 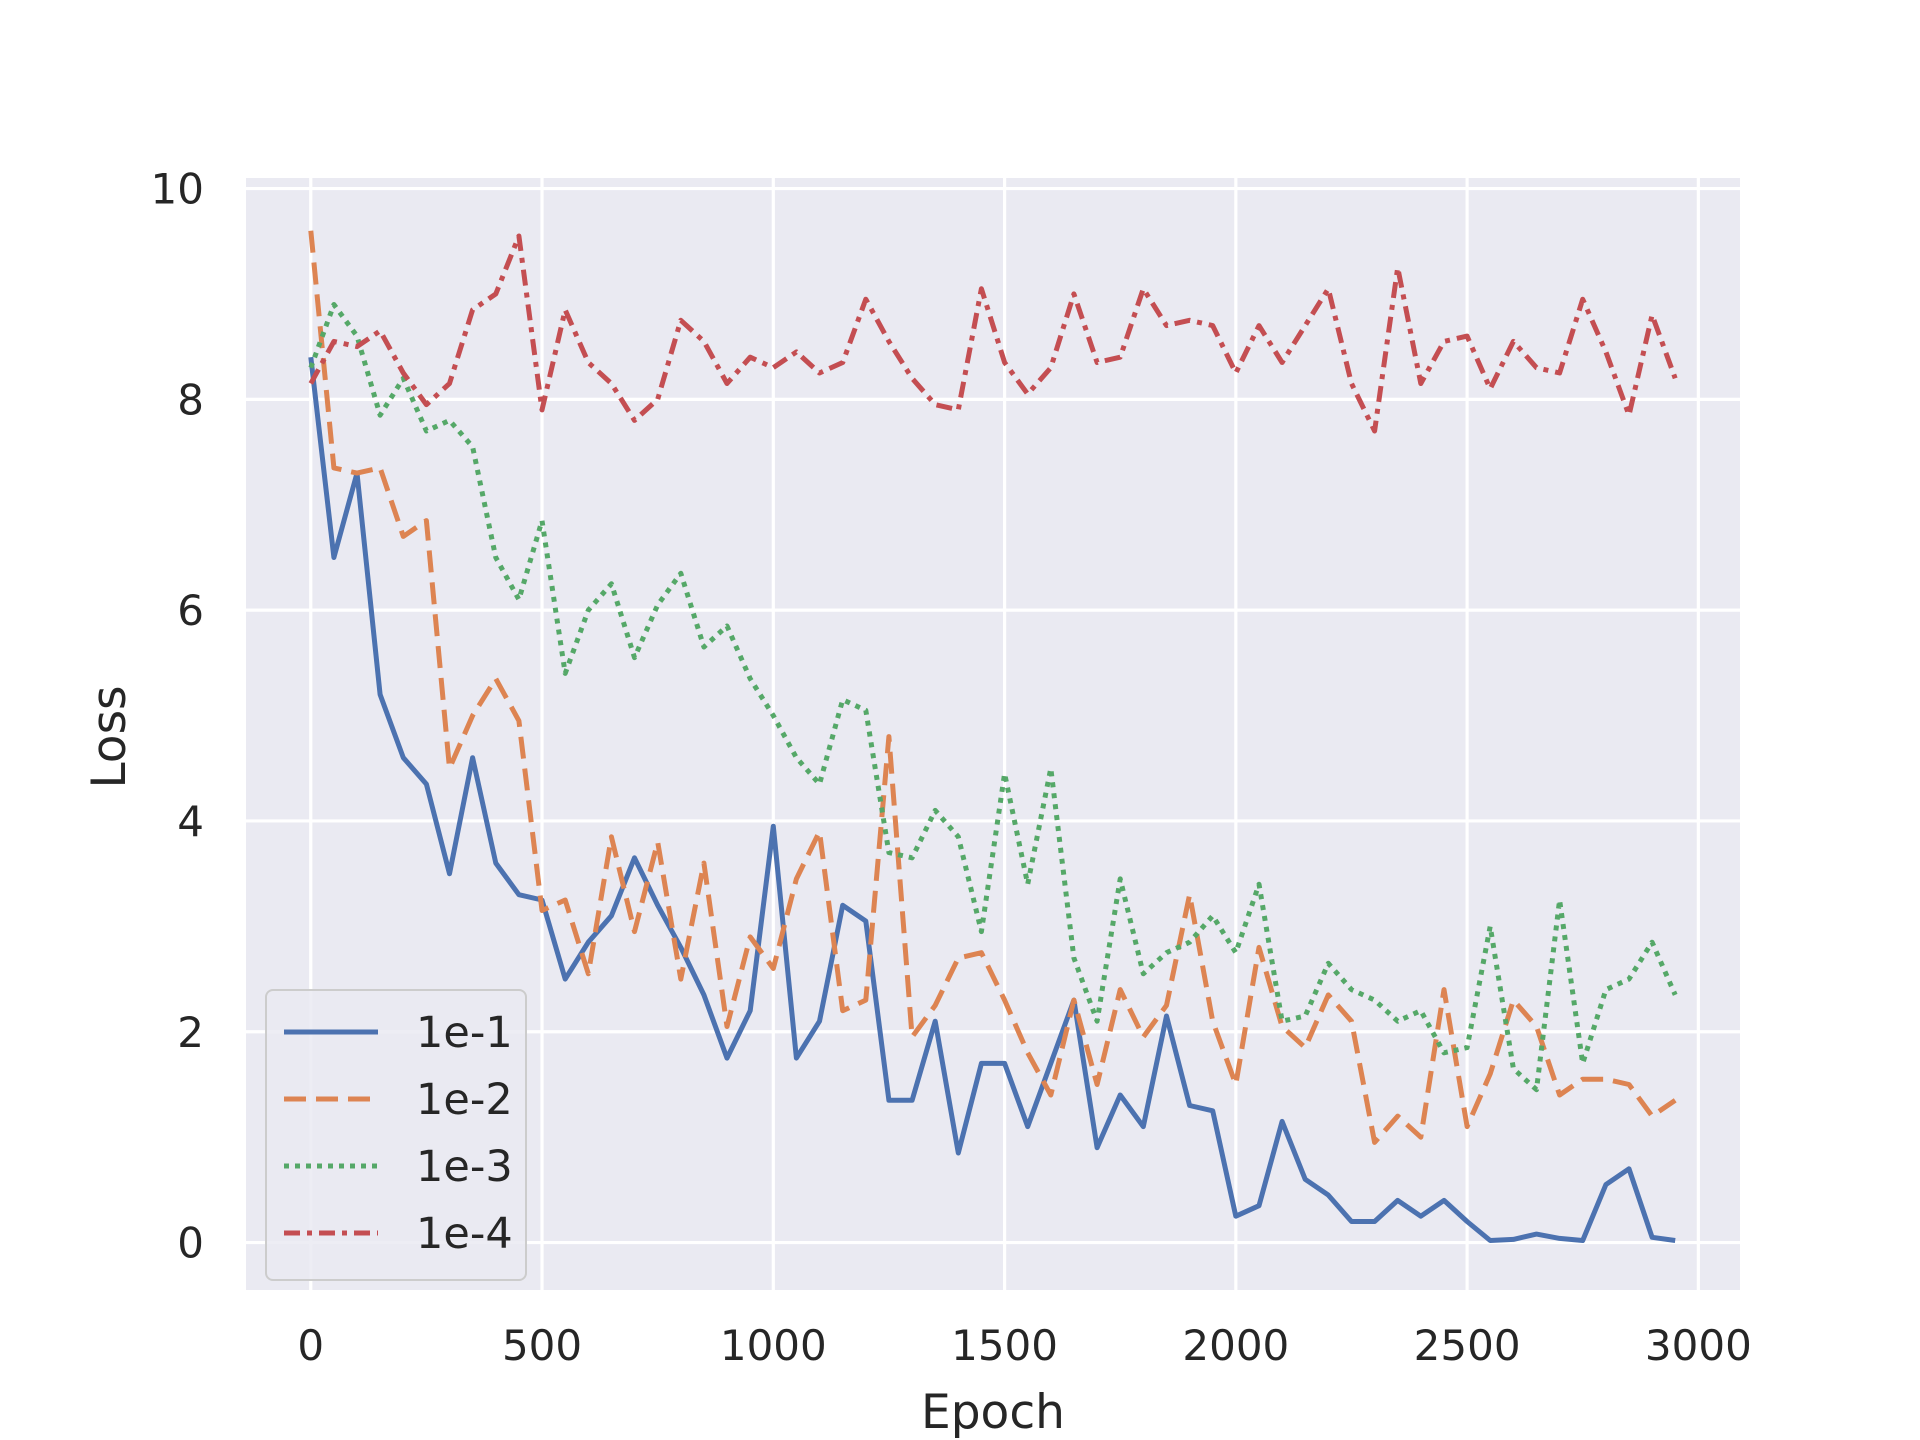 I want to click on x-tick-label: 2000, so click(x=1235, y=1345).